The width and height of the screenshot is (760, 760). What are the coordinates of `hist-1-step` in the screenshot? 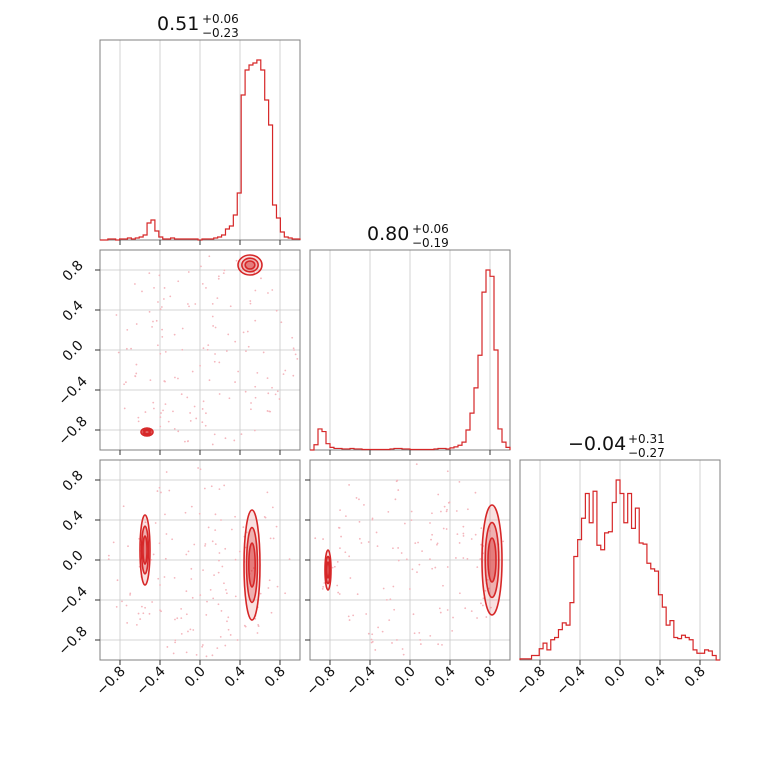 It's located at (200, 150).